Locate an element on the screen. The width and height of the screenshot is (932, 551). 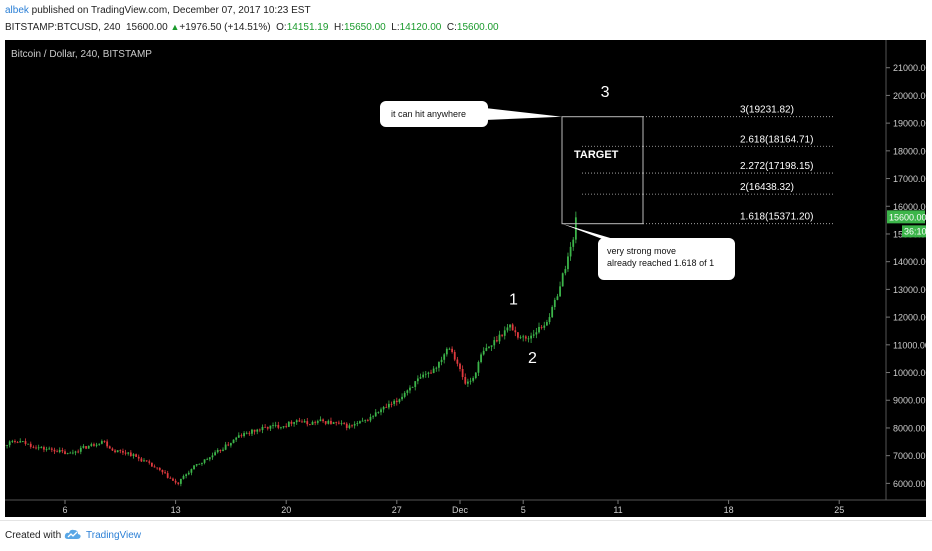
wave-label-3: 3 is located at coordinates (605, 92).